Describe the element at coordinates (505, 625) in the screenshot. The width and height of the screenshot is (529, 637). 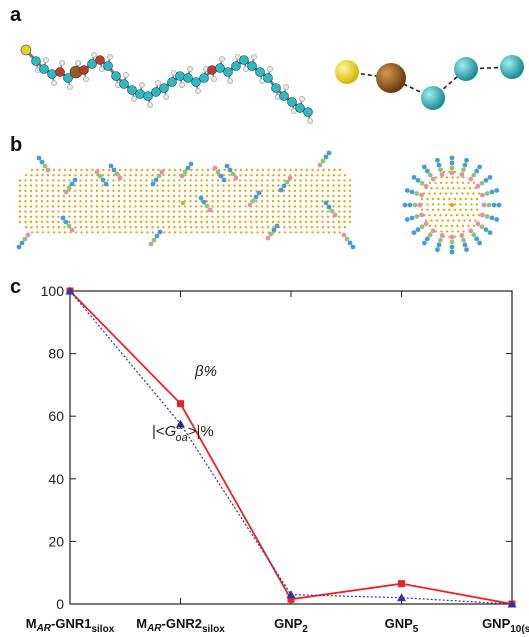
I see `x-tick-label: GNP10(silo` at that location.